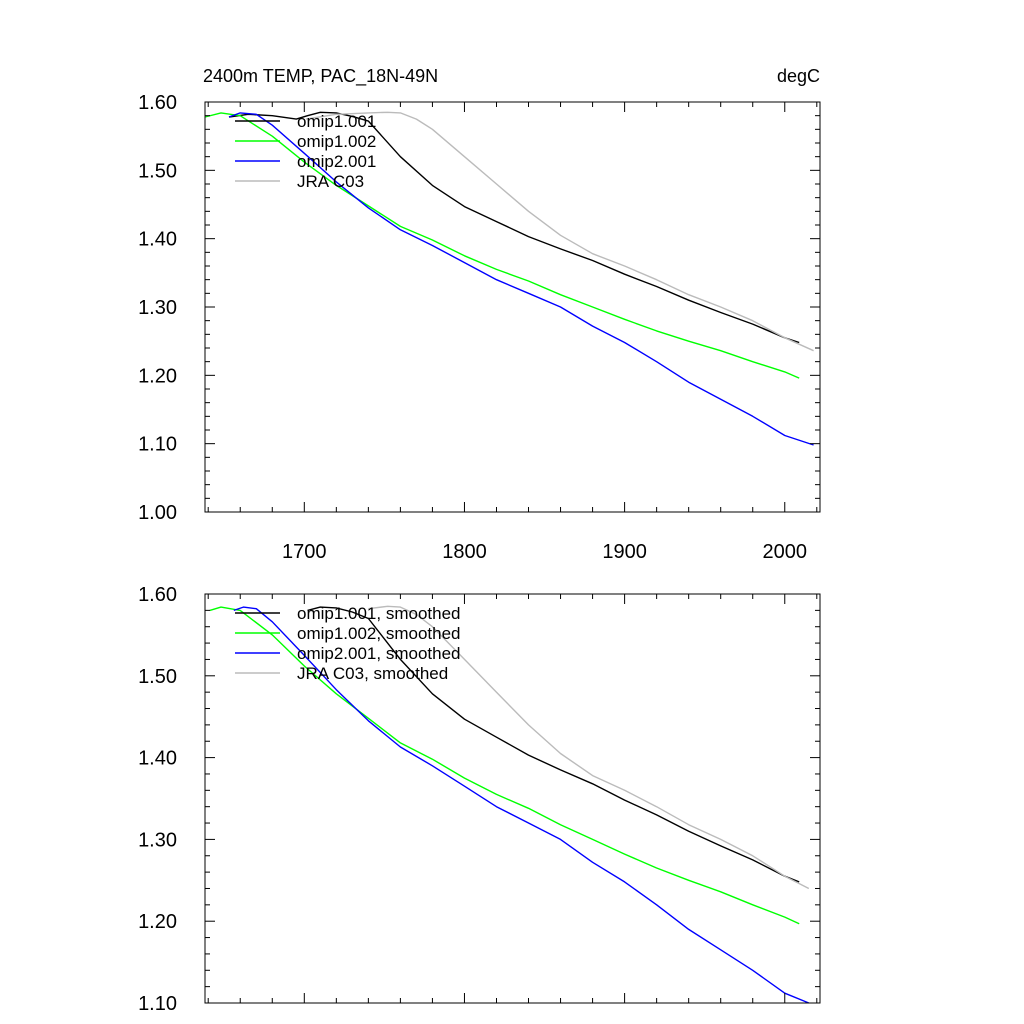 Image resolution: width=1024 pixels, height=1024 pixels. I want to click on top-legend-label-3: omip2.001, so click(336, 161).